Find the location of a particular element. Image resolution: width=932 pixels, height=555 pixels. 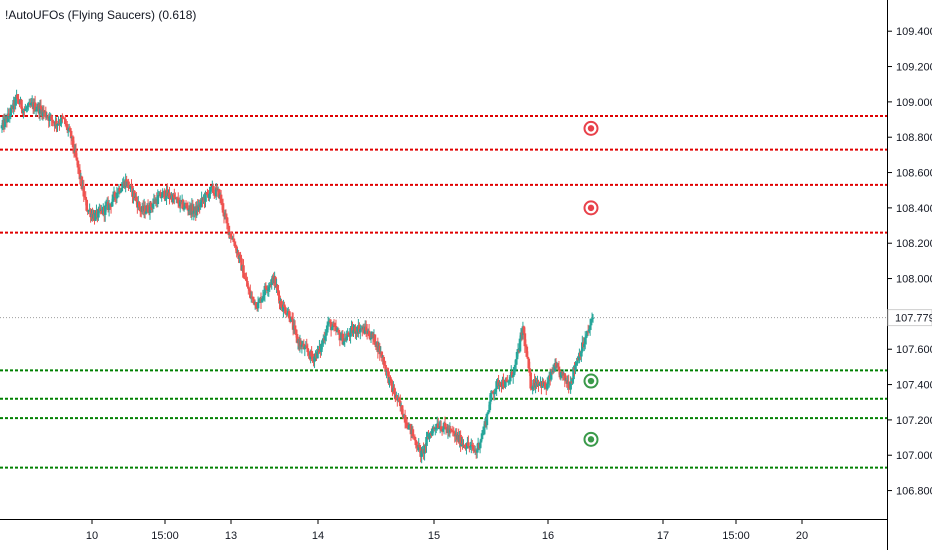

time-axis: 10 15:00 13 14 15 16 17 15:00 20 is located at coordinates (443, 530).